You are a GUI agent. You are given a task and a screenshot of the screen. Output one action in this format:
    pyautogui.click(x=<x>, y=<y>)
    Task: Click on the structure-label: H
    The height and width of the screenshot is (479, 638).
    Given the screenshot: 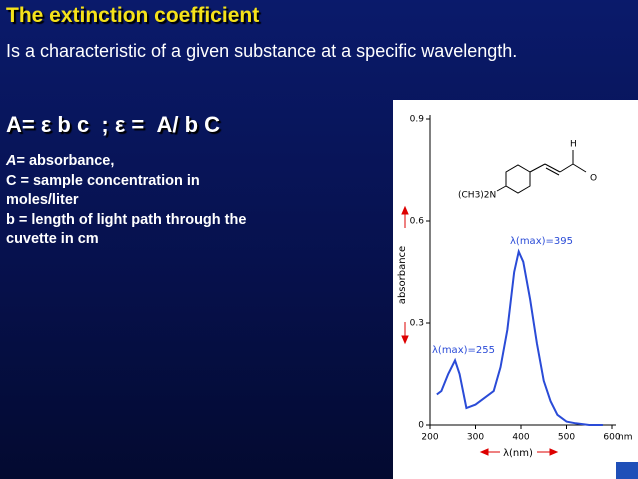 What is the action you would take?
    pyautogui.click(x=573, y=145)
    